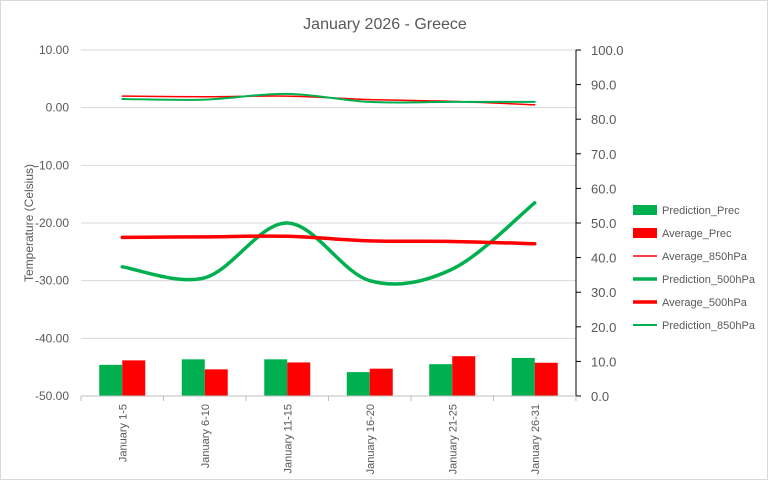 The height and width of the screenshot is (486, 768). What do you see at coordinates (697, 234) in the screenshot?
I see `legend-label: Average_Prec` at bounding box center [697, 234].